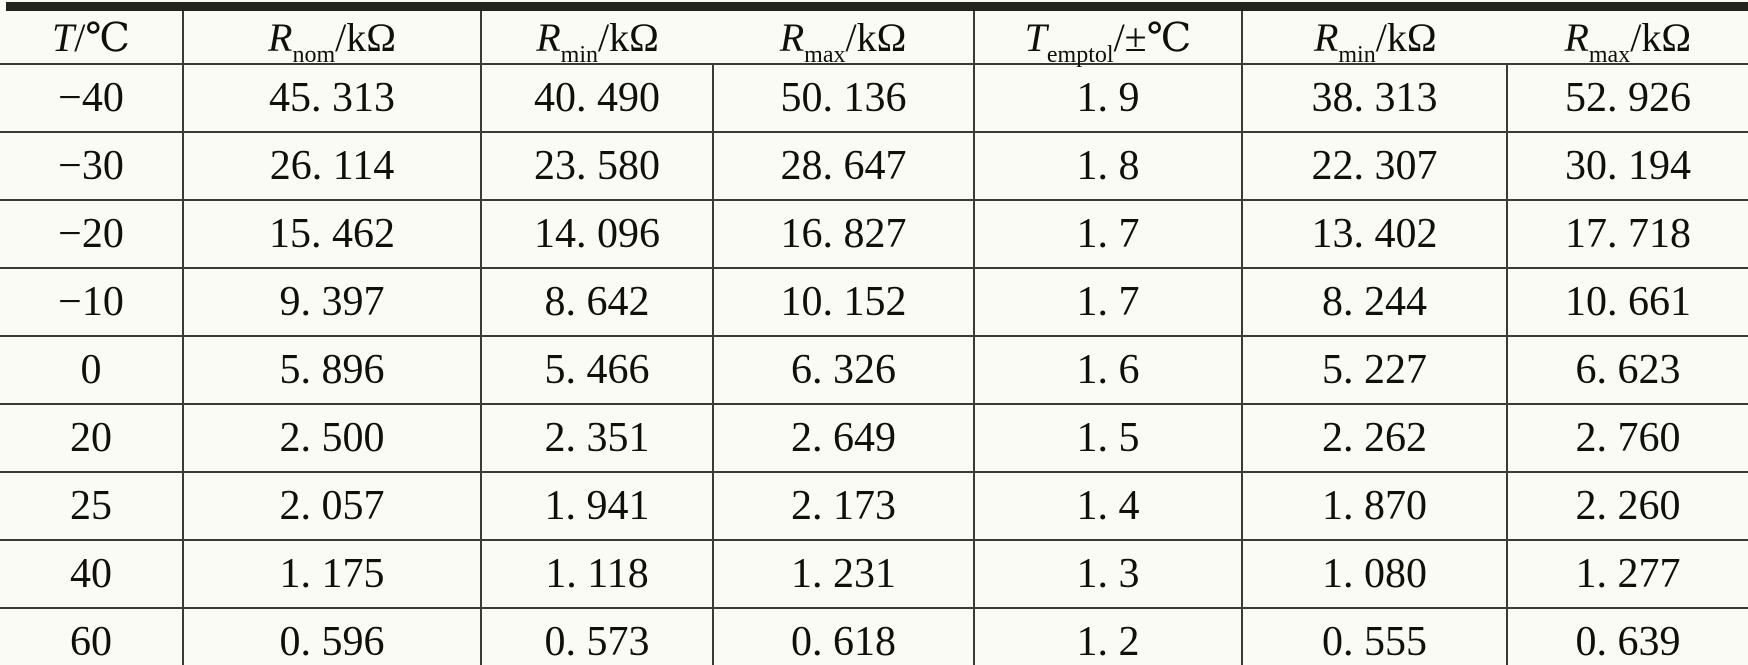 This screenshot has width=1748, height=665. What do you see at coordinates (1627, 97) in the screenshot?
I see `table-cell: 52. 926` at bounding box center [1627, 97].